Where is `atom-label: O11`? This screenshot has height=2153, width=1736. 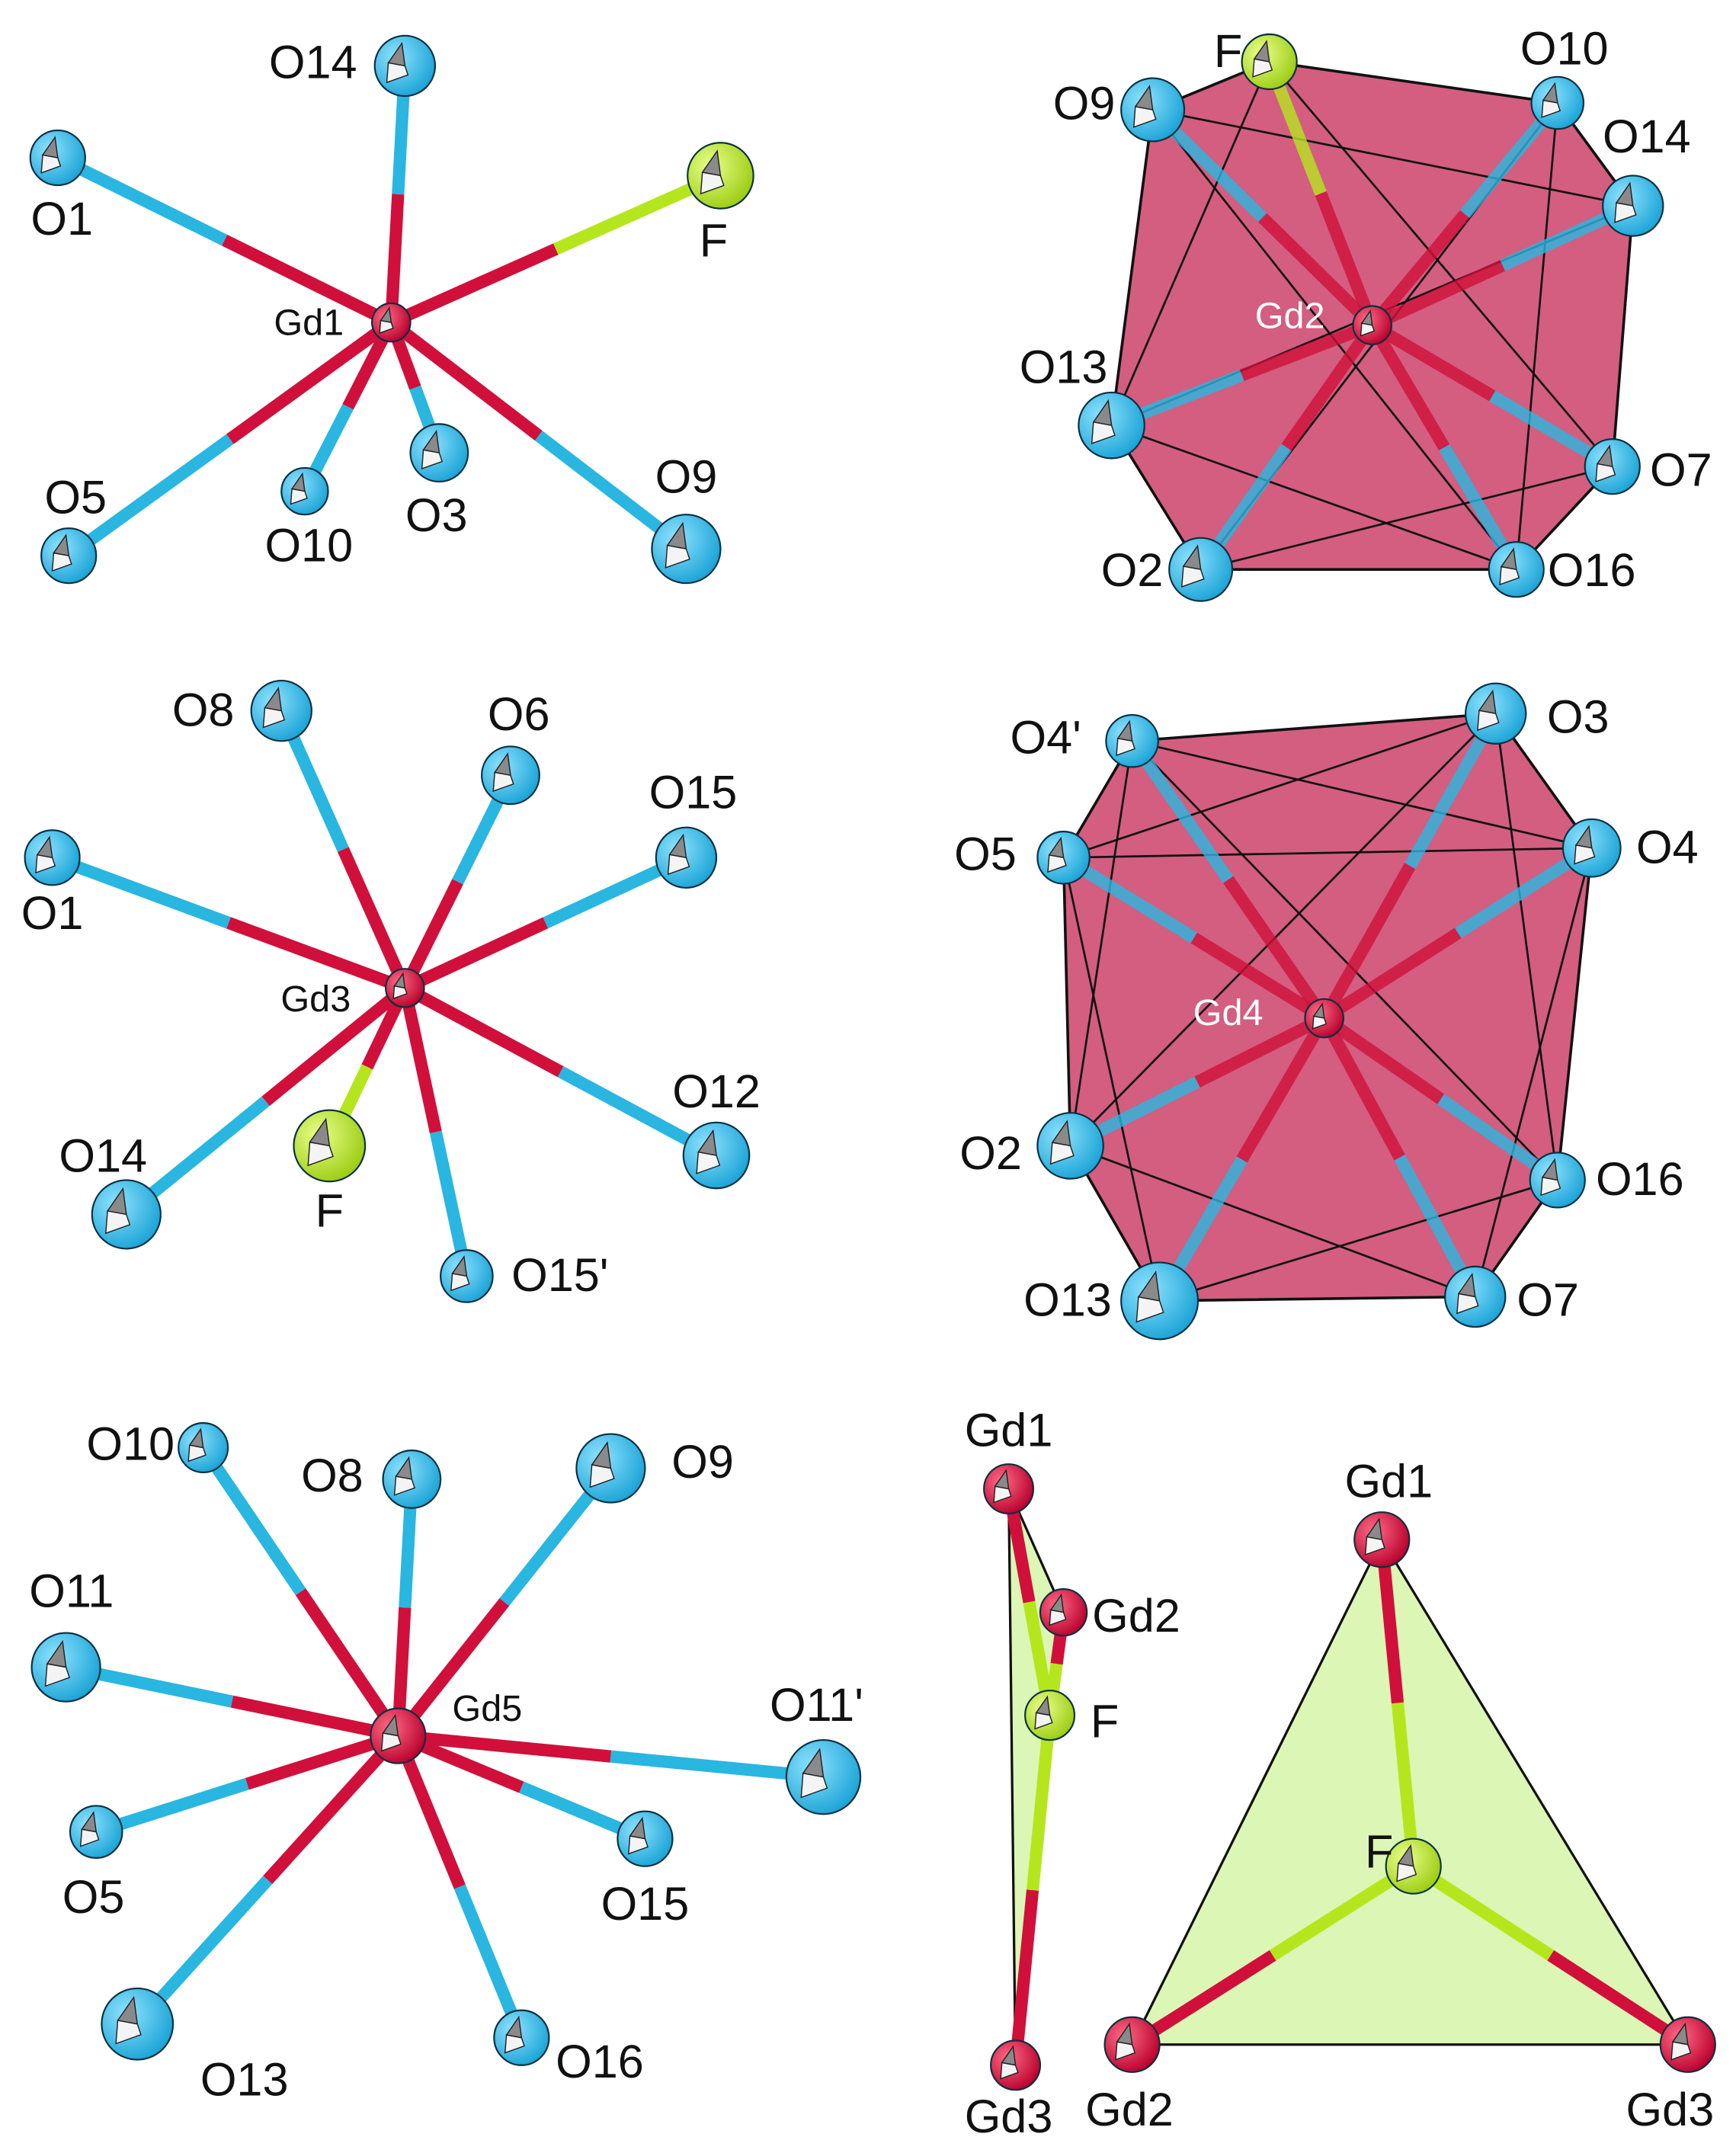
atom-label: O11 is located at coordinates (71, 1590).